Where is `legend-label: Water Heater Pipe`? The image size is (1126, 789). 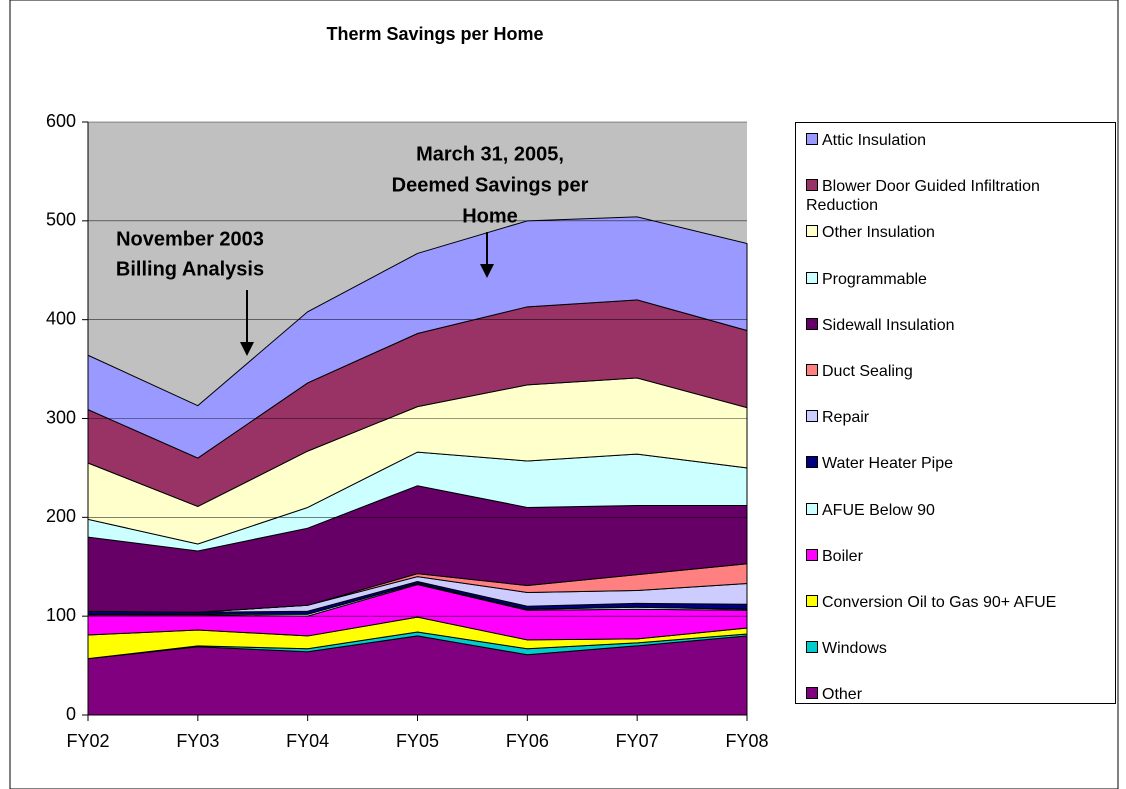
legend-label: Water Heater Pipe is located at coordinates (888, 464).